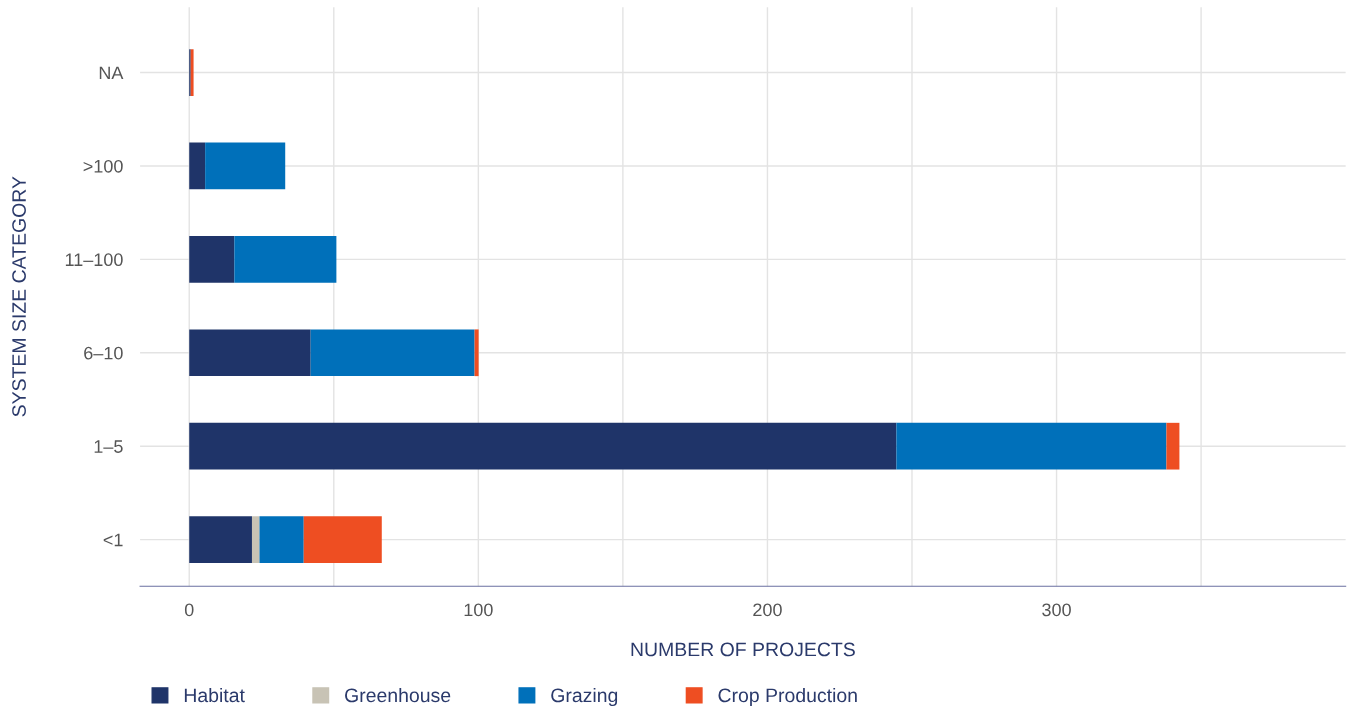 The height and width of the screenshot is (715, 1347). Describe the element at coordinates (787, 697) in the screenshot. I see `legend-label: Crop Production` at that location.